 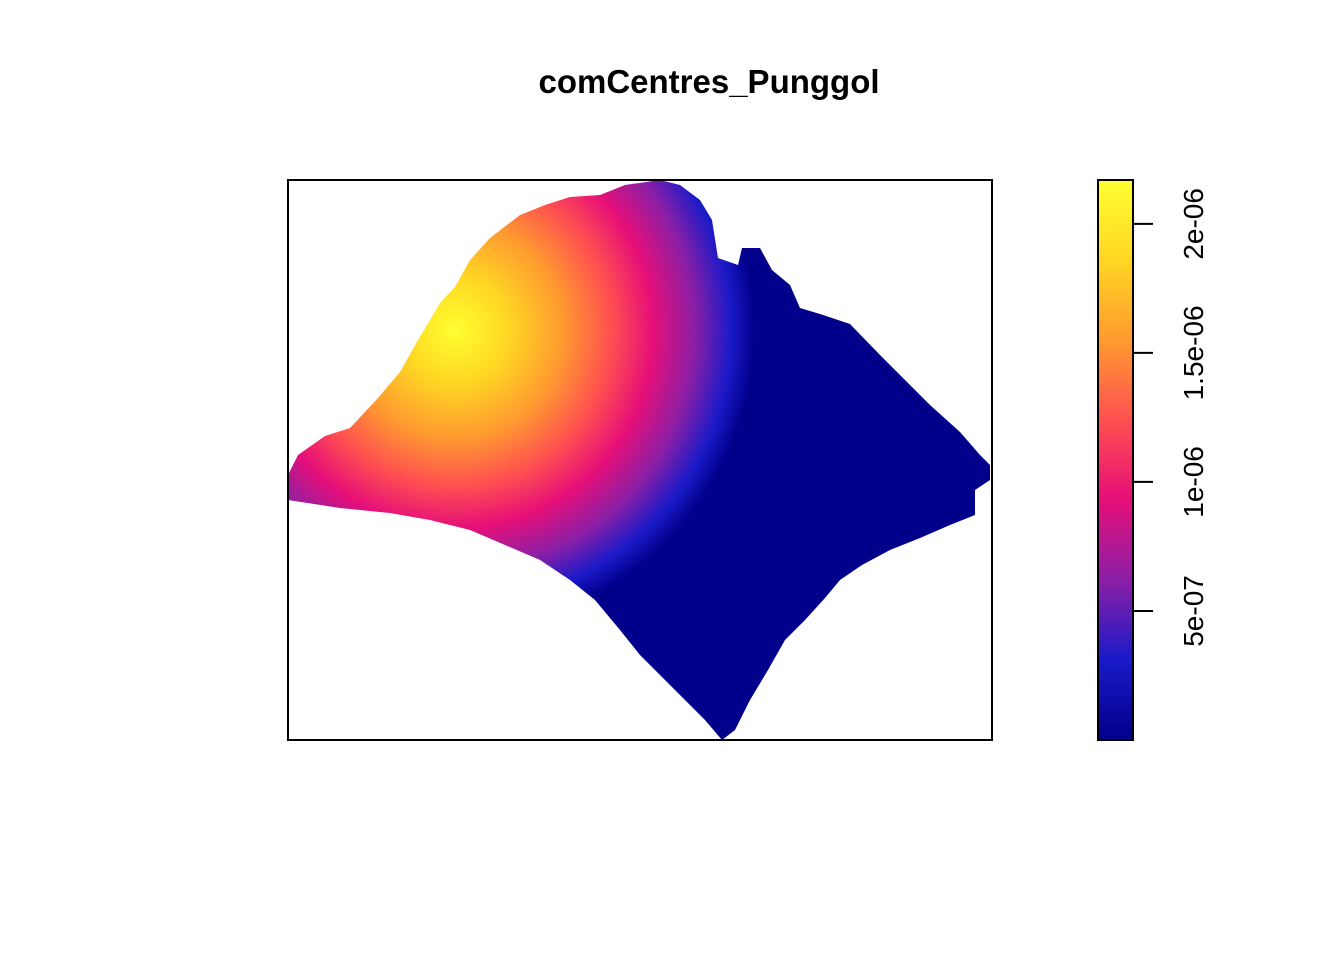 What do you see at coordinates (1193, 352) in the screenshot?
I see `colorbar-tick-label: 1.5e-06` at bounding box center [1193, 352].